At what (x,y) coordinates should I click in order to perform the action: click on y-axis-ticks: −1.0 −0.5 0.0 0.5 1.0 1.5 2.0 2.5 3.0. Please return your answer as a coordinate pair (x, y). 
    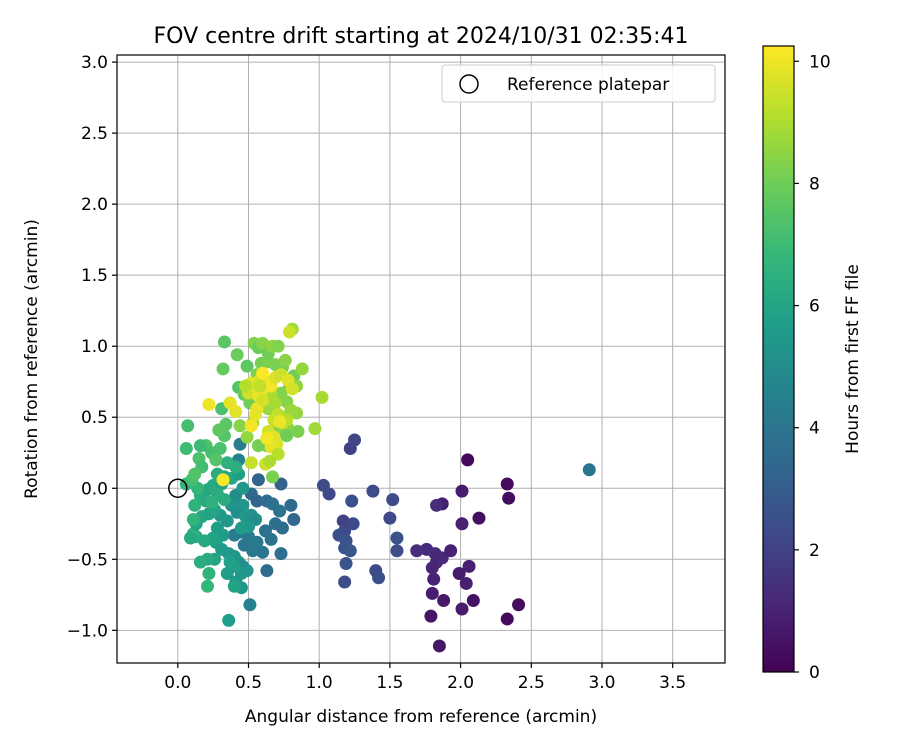
    Looking at the image, I should click on (92, 347).